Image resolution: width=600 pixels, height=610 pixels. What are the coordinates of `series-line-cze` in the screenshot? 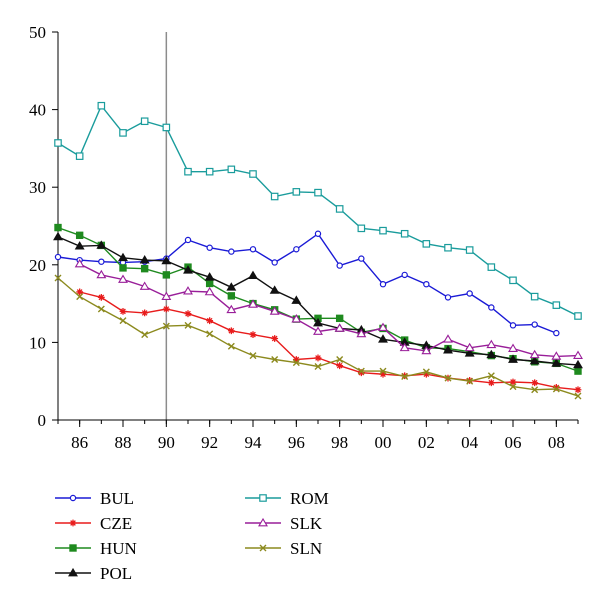 It's located at (329, 341).